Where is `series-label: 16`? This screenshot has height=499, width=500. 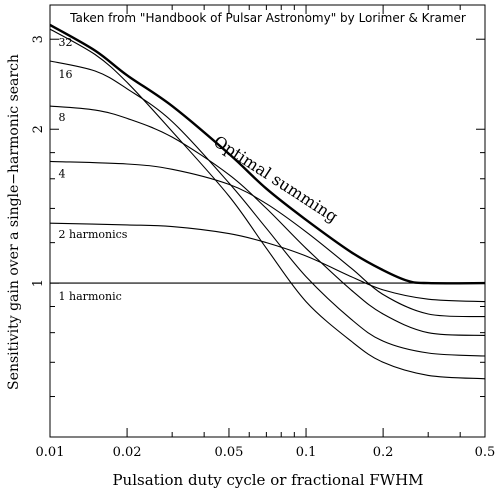 series-label: 16 is located at coordinates (66, 74).